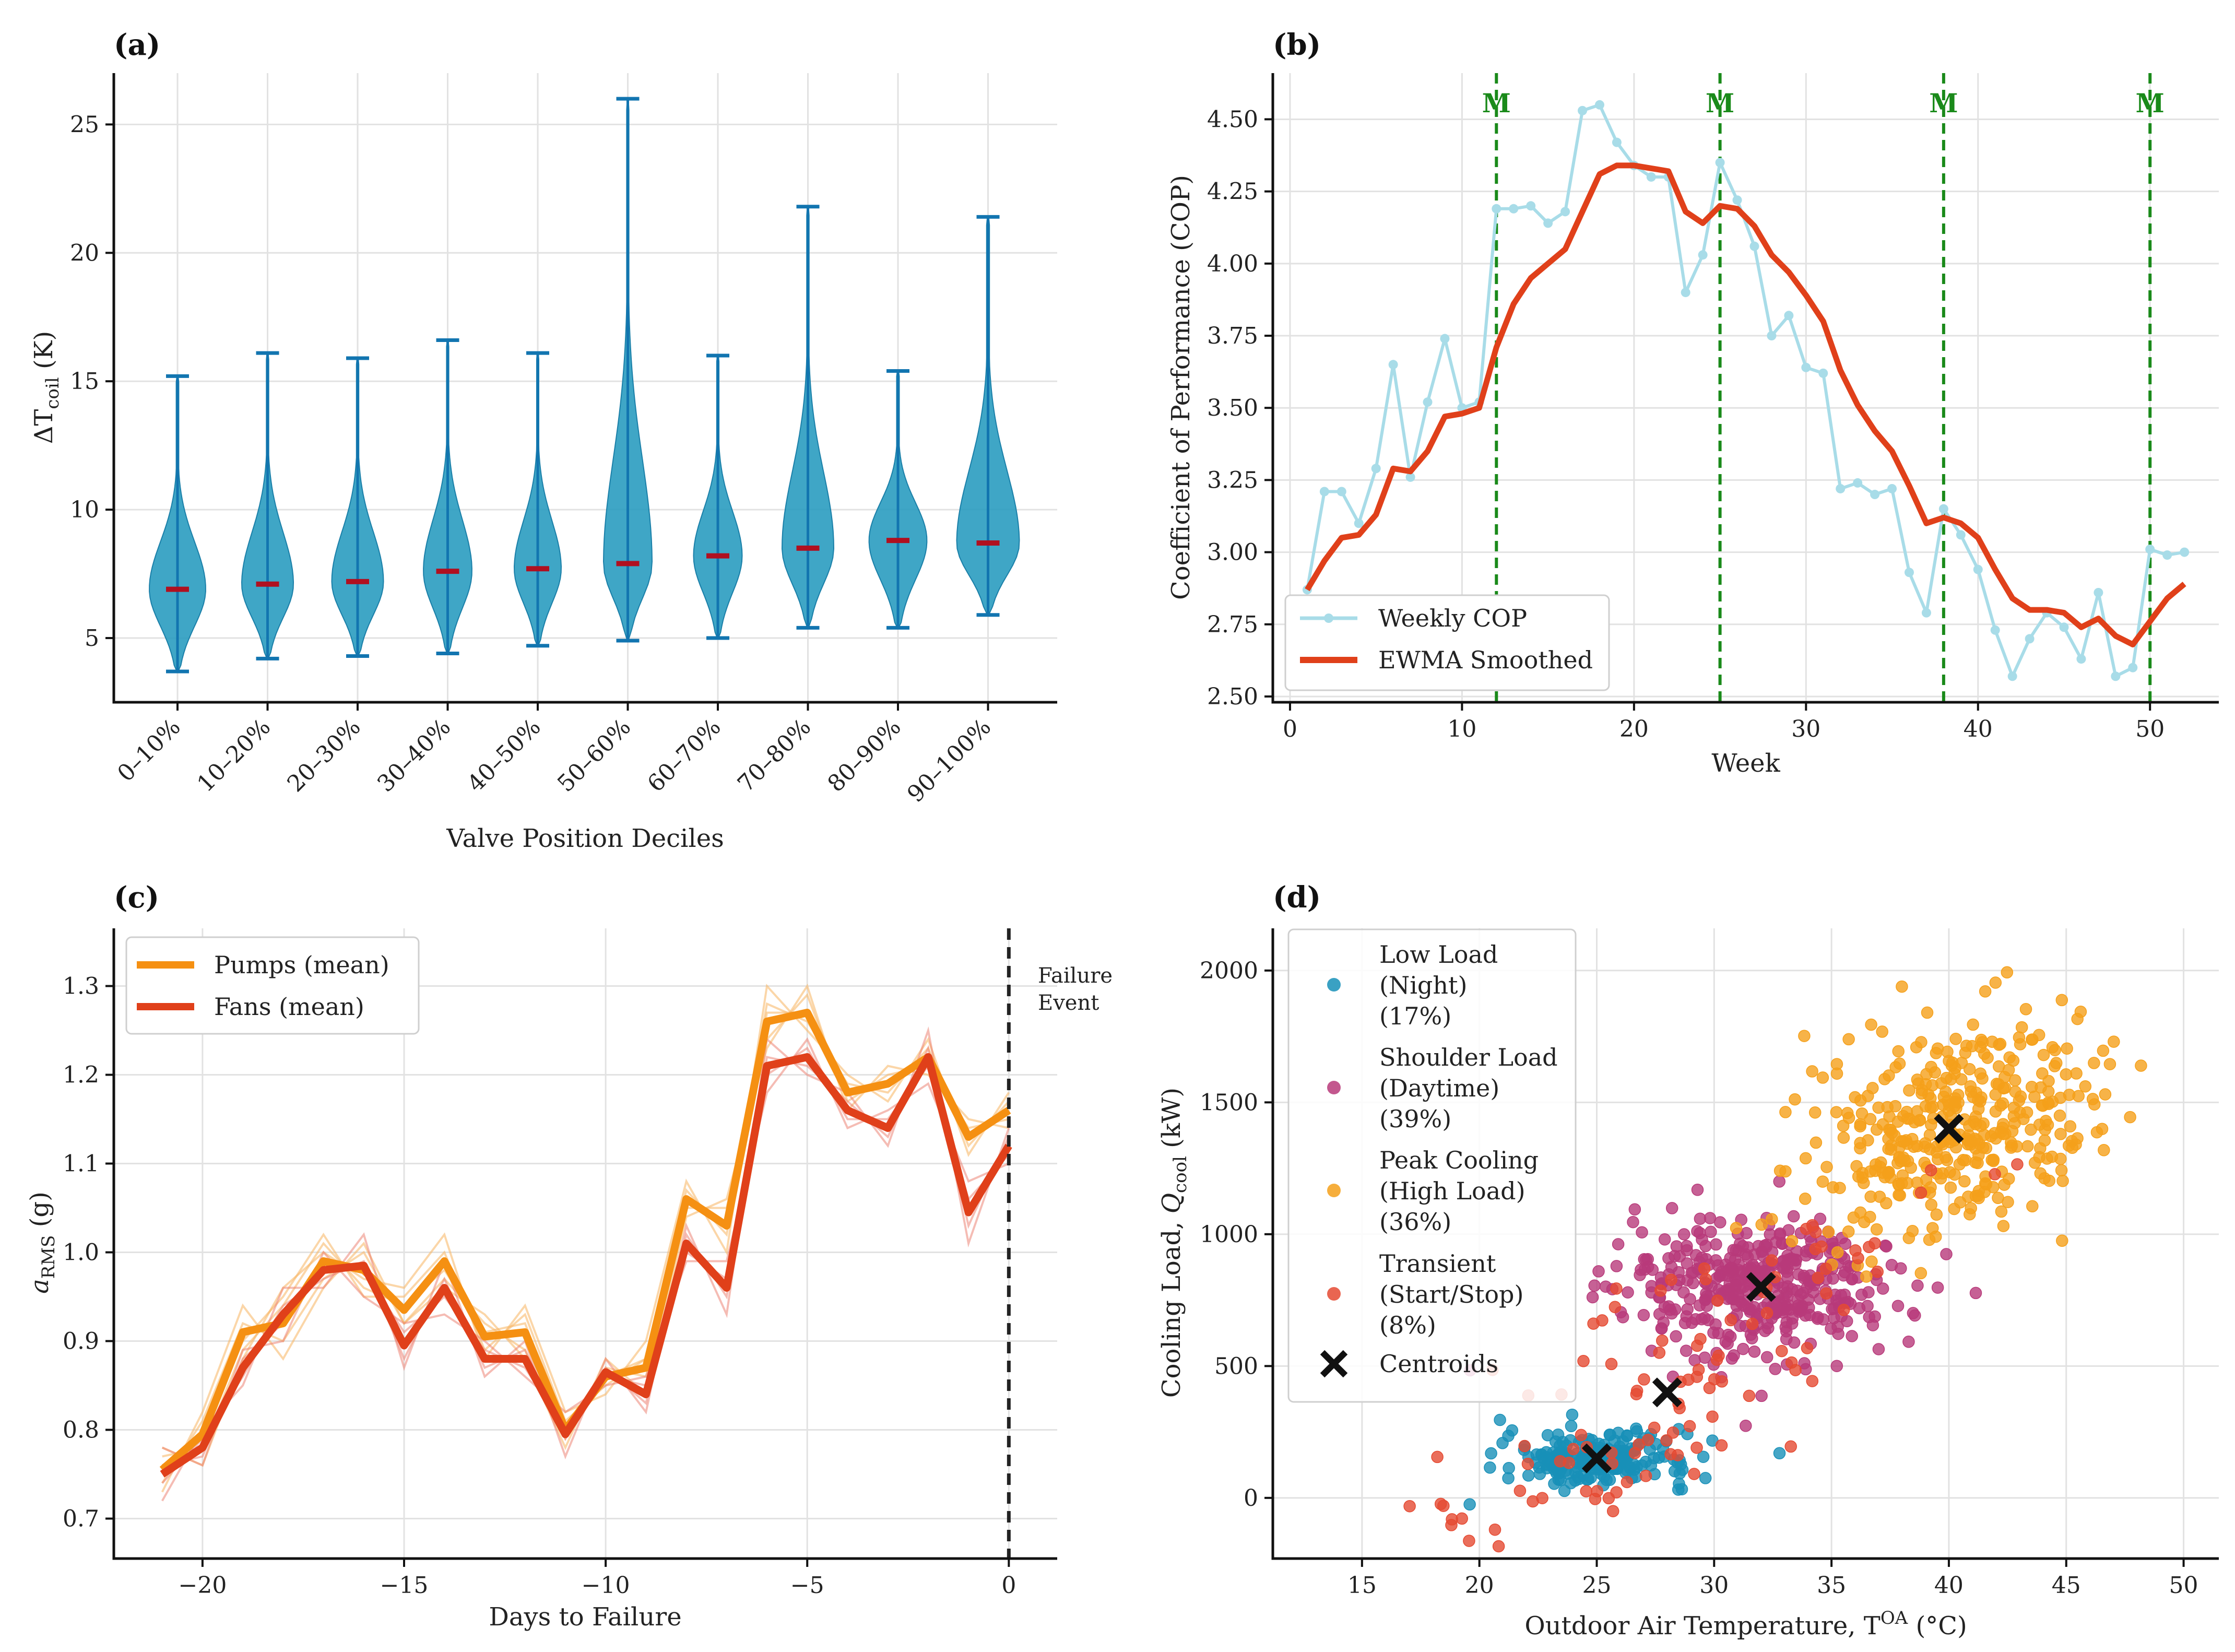 This screenshot has width=2235, height=1652. Describe the element at coordinates (864, 755) in the screenshot. I see `a-xtick-label: 80–90%` at that location.